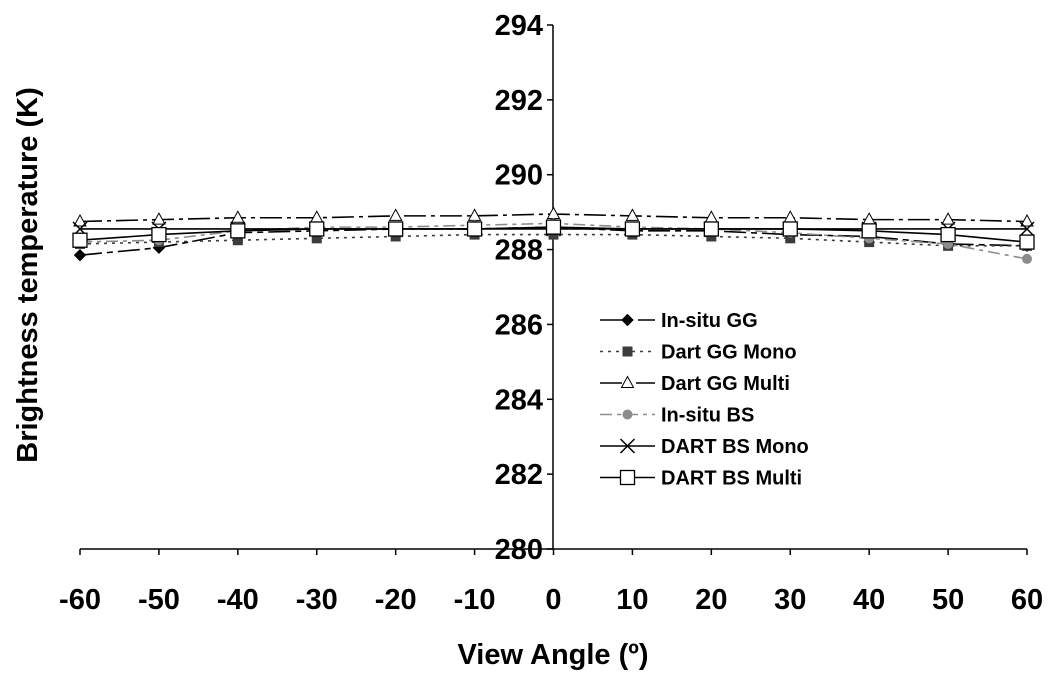 The width and height of the screenshot is (1051, 673). Describe the element at coordinates (519, 176) in the screenshot. I see `y-tick-label: 290` at that location.